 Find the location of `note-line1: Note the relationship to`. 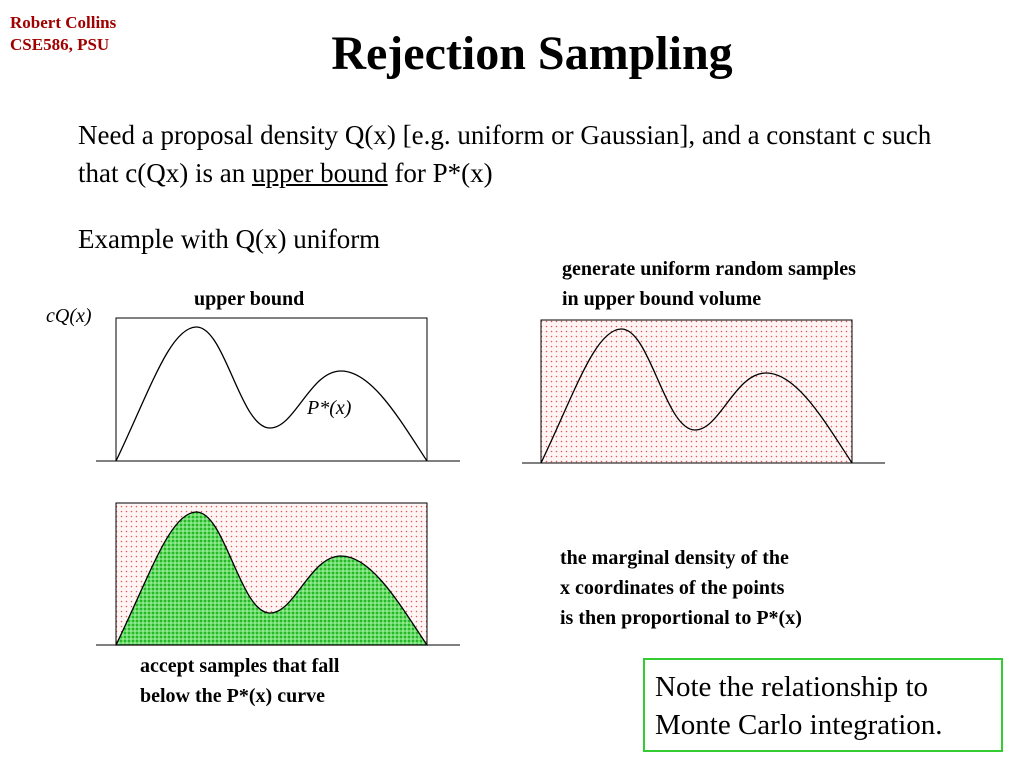

note-line1: Note the relationship to is located at coordinates (792, 687).